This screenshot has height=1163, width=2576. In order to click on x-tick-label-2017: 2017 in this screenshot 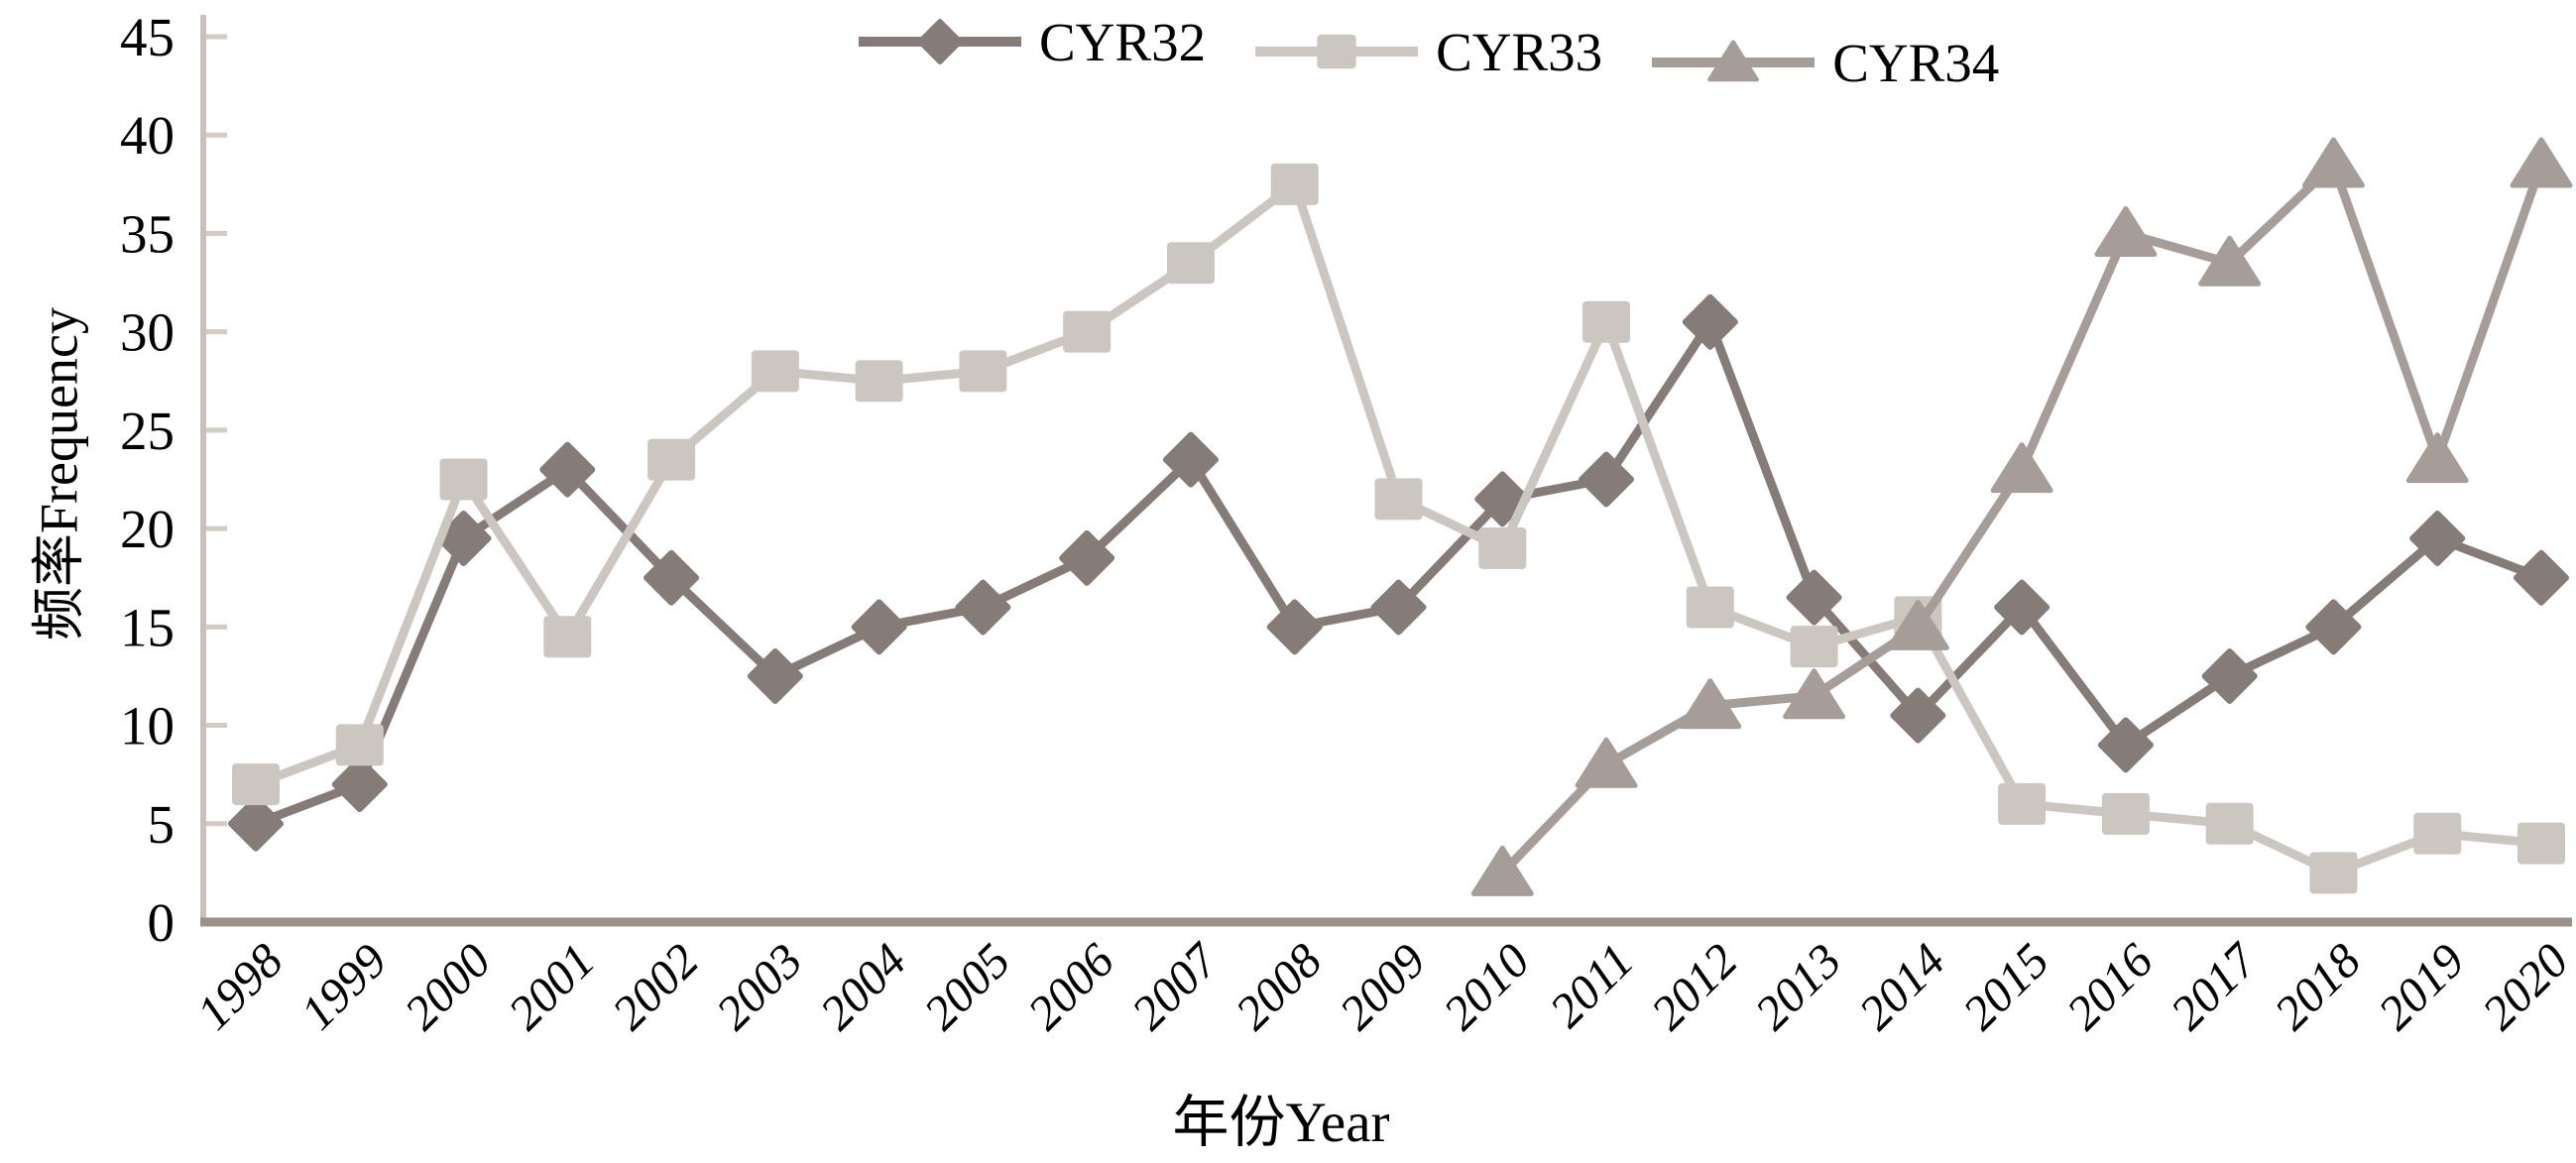, I will do `click(2214, 985)`.